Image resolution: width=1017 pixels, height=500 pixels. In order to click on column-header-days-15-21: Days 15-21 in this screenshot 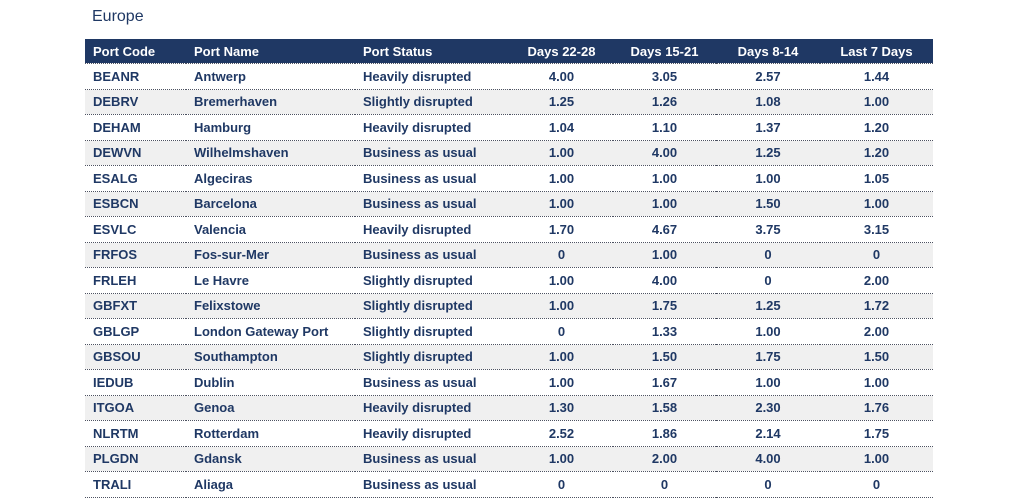, I will do `click(664, 51)`.